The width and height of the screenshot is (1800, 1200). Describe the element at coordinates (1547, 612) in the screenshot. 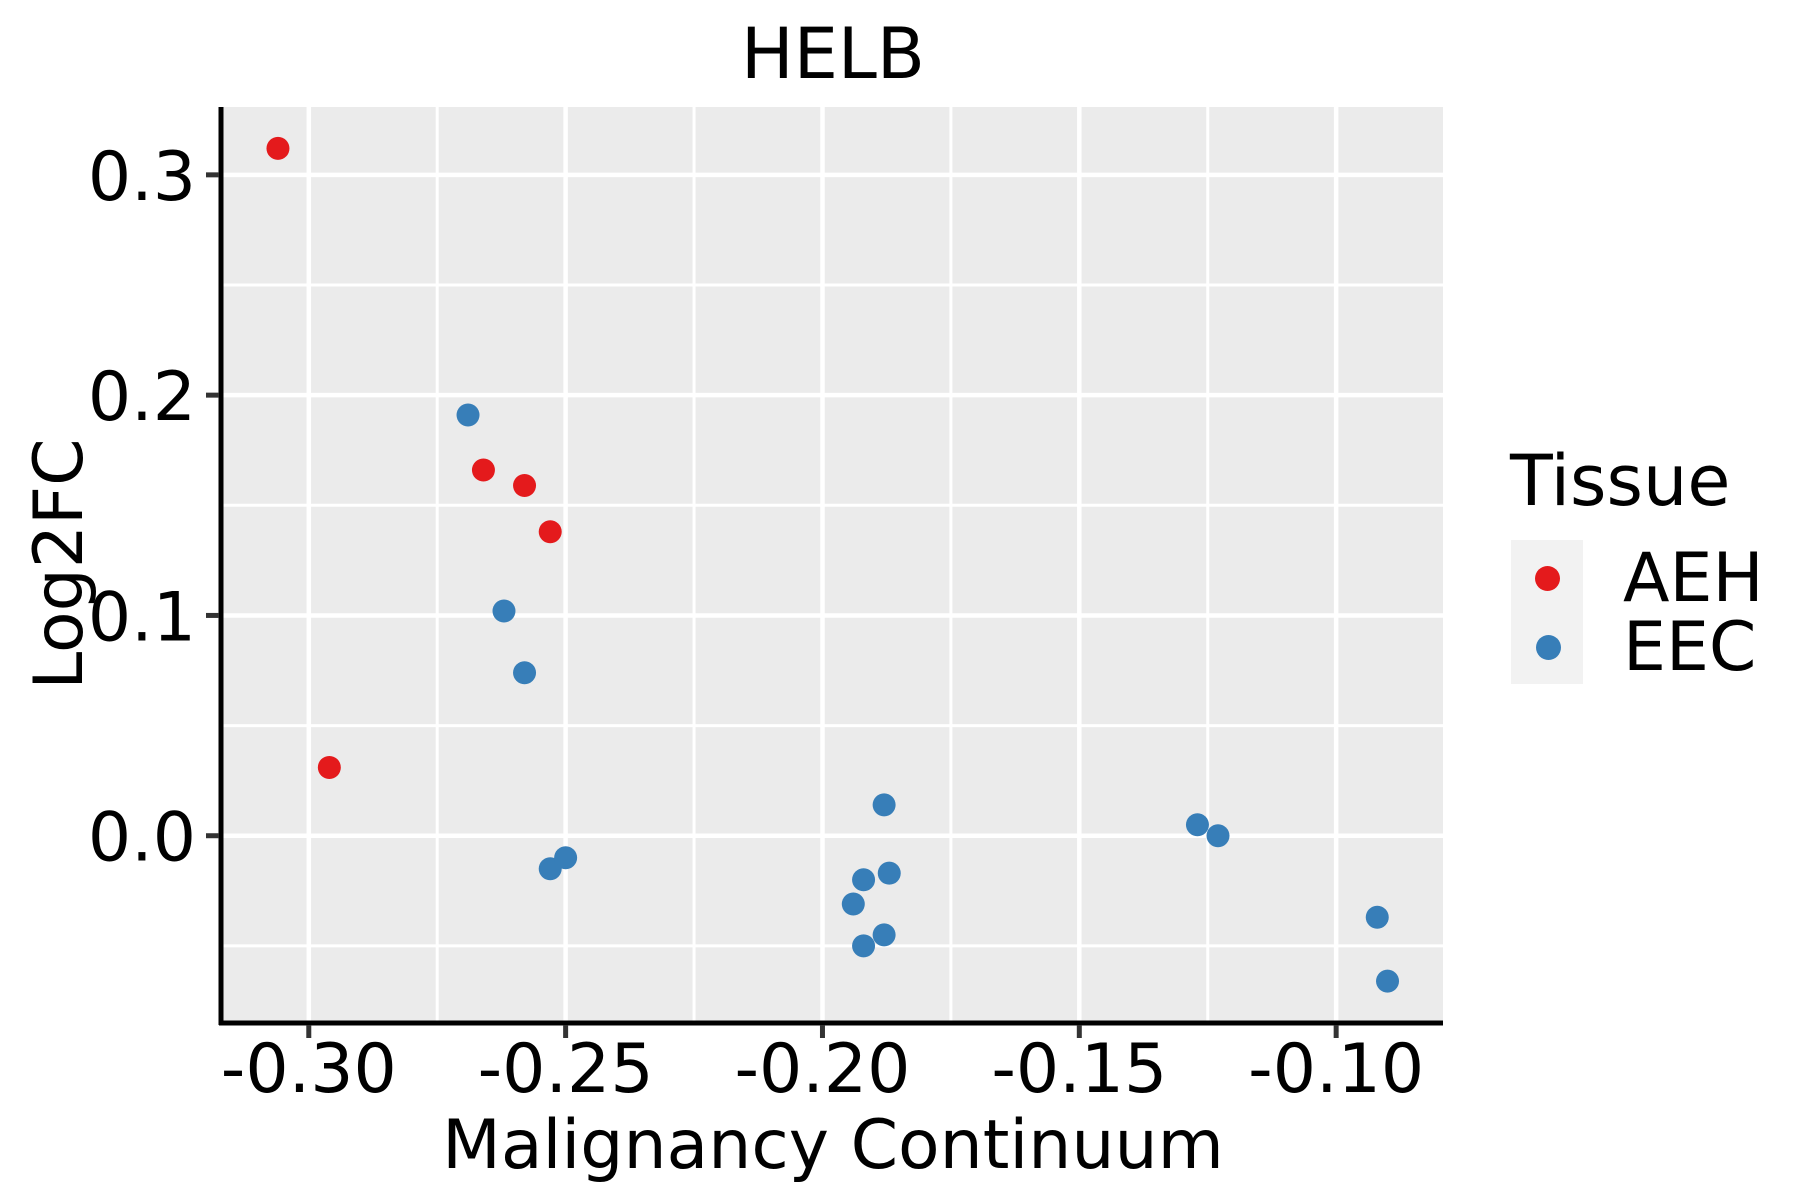

I see `legend-key-background` at that location.